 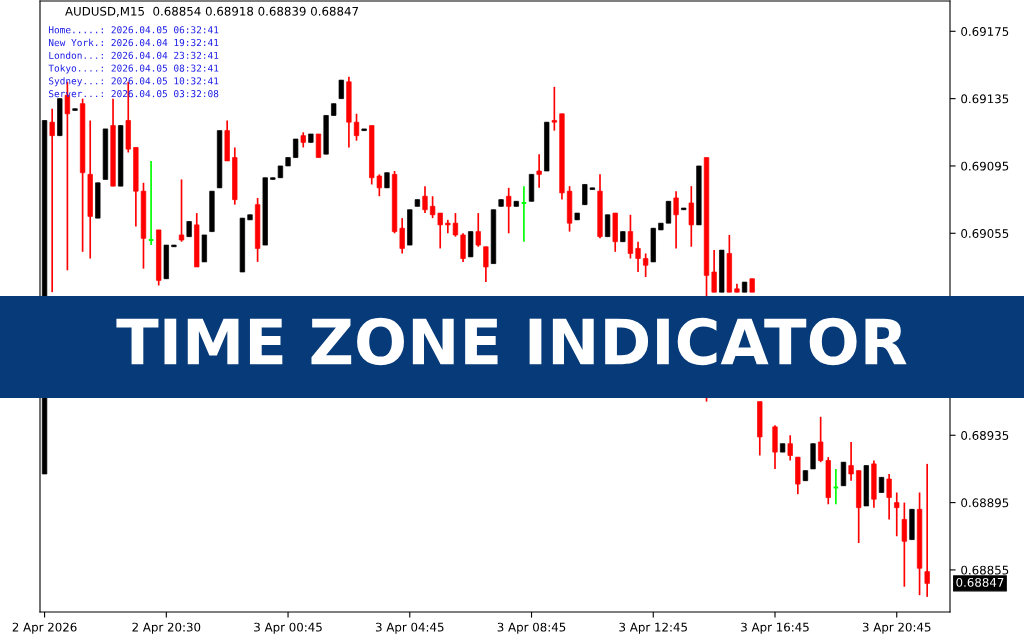 What do you see at coordinates (985, 570) in the screenshot?
I see `y-tick-label: 0.68855` at bounding box center [985, 570].